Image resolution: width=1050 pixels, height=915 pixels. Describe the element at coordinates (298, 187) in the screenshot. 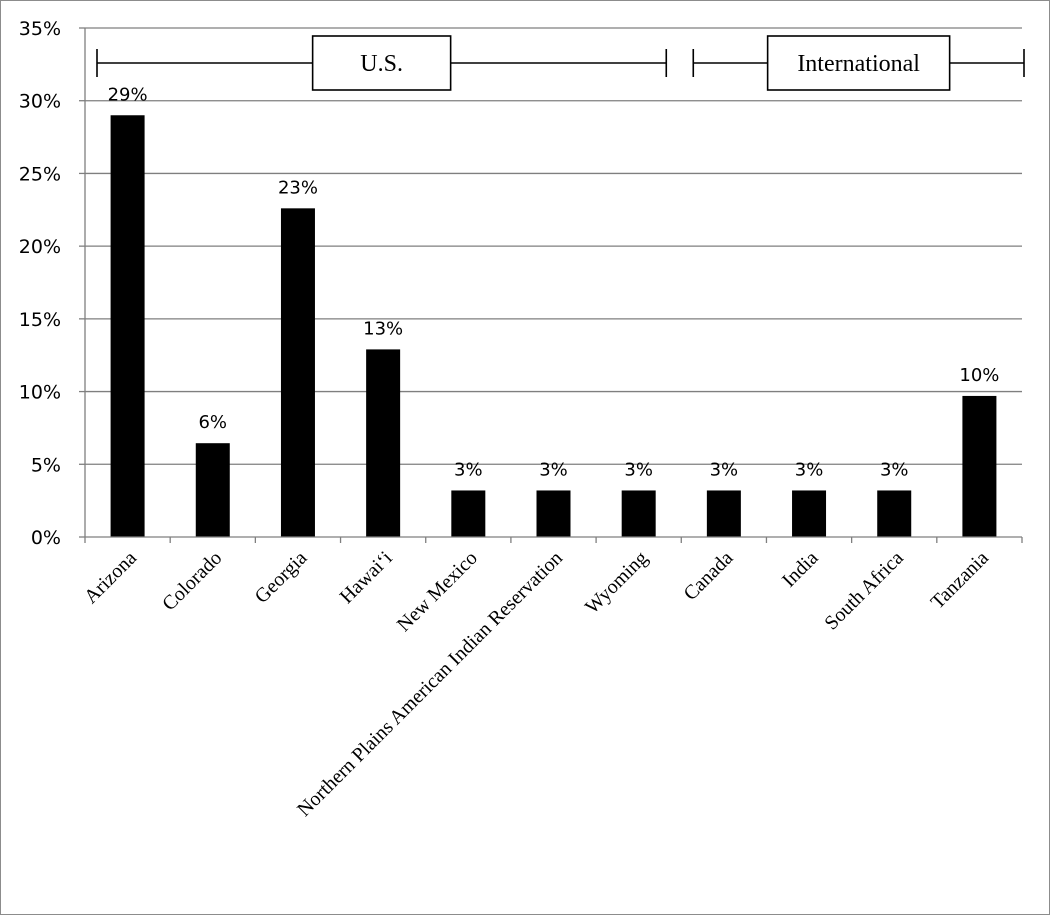

I see `data-label: 23%` at that location.